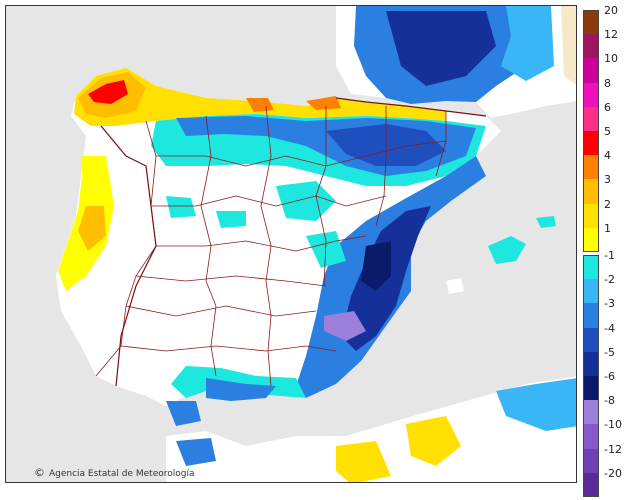  I want to click on legend-swatch--3, so click(591, 315).